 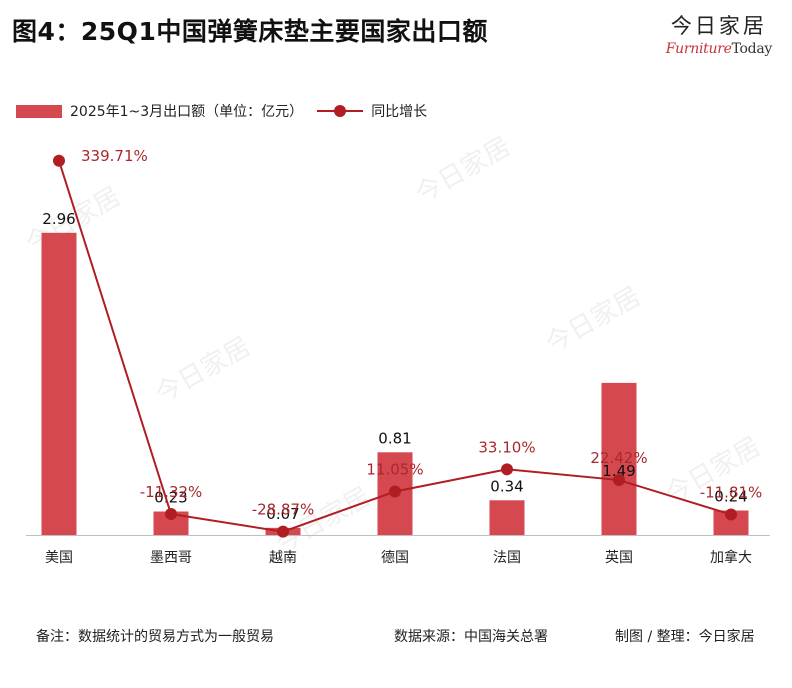 I want to click on x-tick-label-1: 墨西哥, so click(x=171, y=558).